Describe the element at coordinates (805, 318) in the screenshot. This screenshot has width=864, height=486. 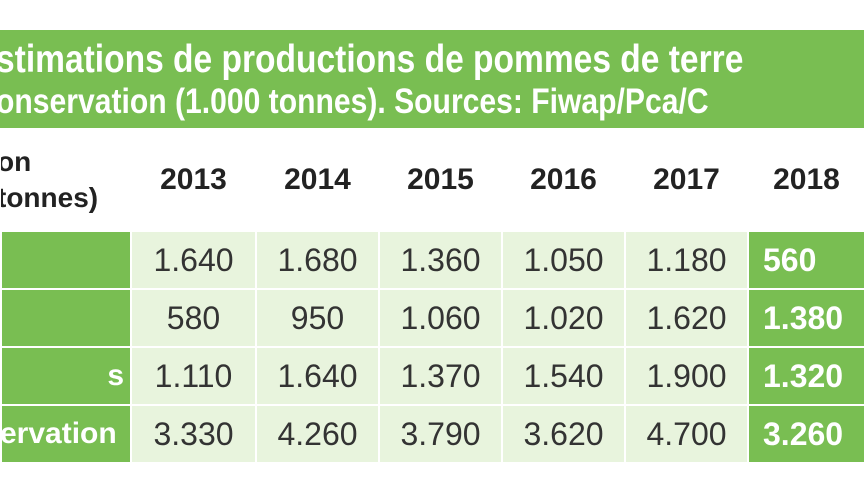
I see `table-cell-highlight: 1.380` at that location.